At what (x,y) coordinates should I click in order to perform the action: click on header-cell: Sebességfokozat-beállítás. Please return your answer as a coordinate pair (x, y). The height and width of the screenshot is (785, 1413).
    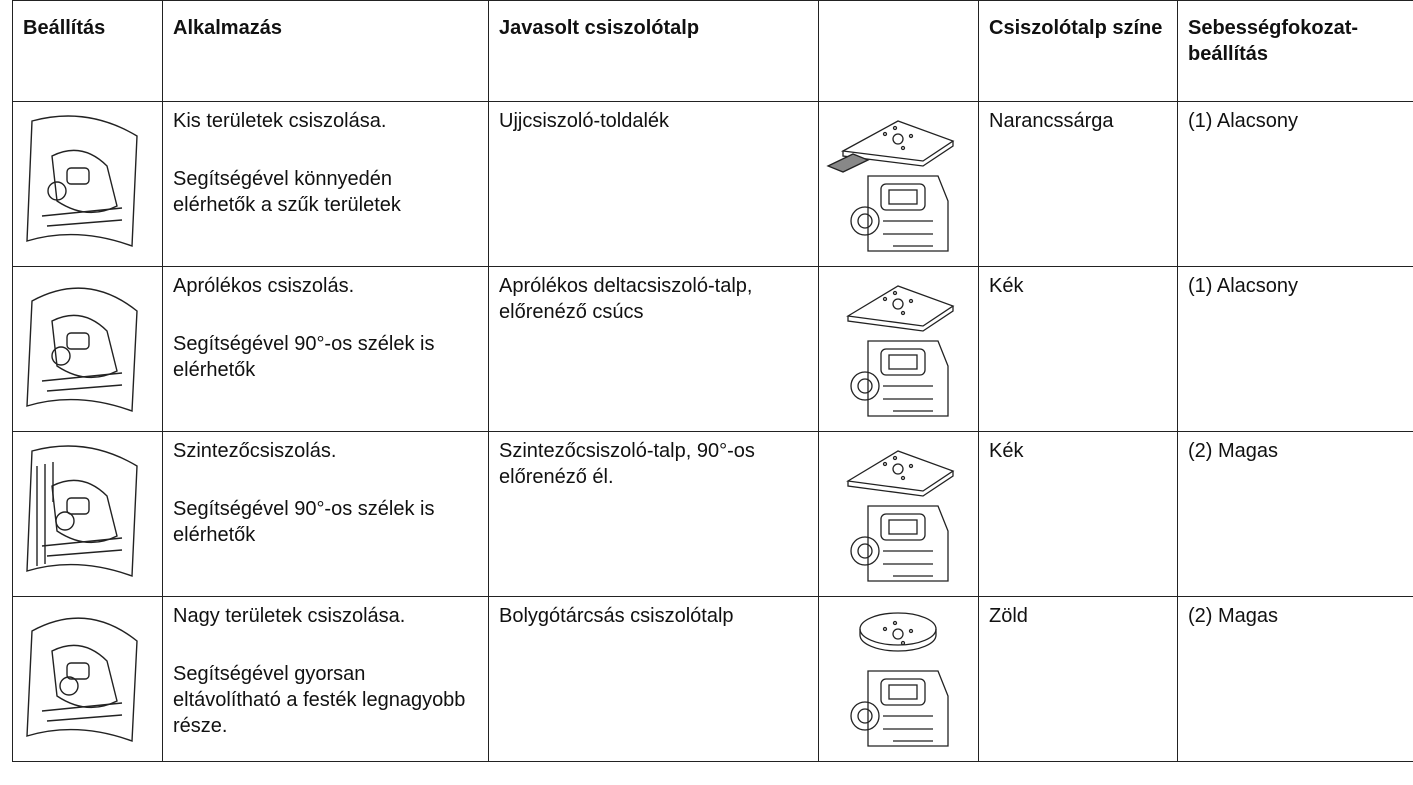
    Looking at the image, I should click on (1295, 51).